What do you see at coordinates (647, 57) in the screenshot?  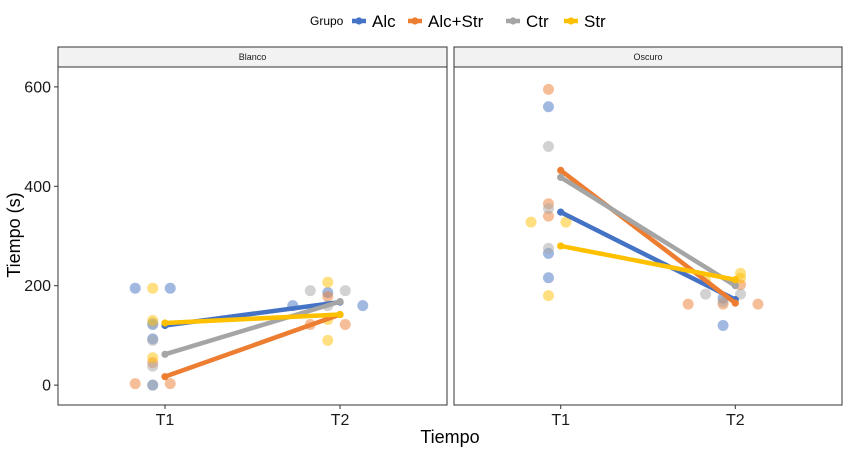 I see `panel-strip-label: Oscuro` at bounding box center [647, 57].